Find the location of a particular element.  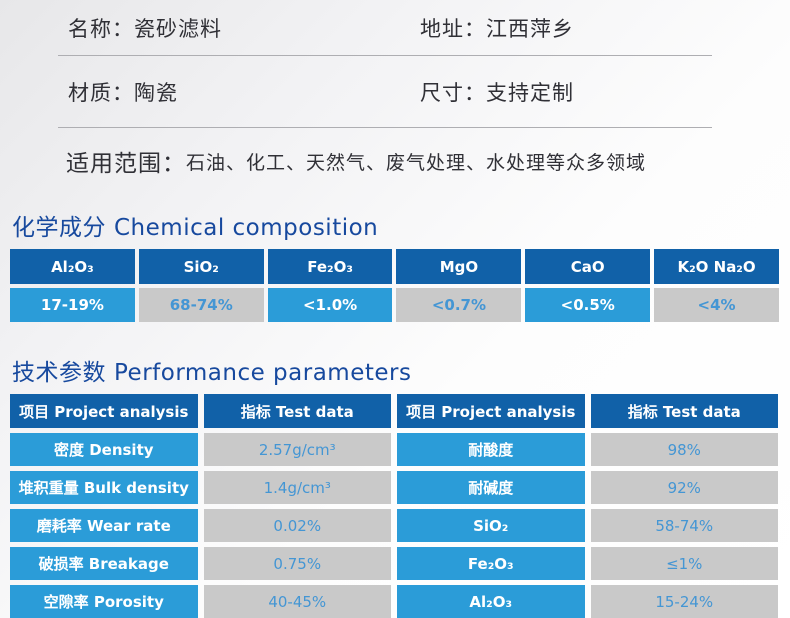

chemical-section-title: 化学成分 Chemical composition is located at coordinates (401, 225).